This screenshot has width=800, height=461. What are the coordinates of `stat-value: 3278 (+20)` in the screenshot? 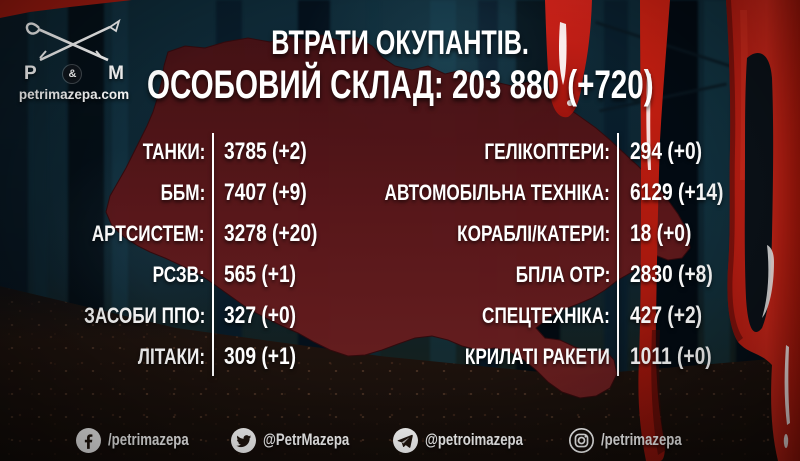 It's located at (271, 233).